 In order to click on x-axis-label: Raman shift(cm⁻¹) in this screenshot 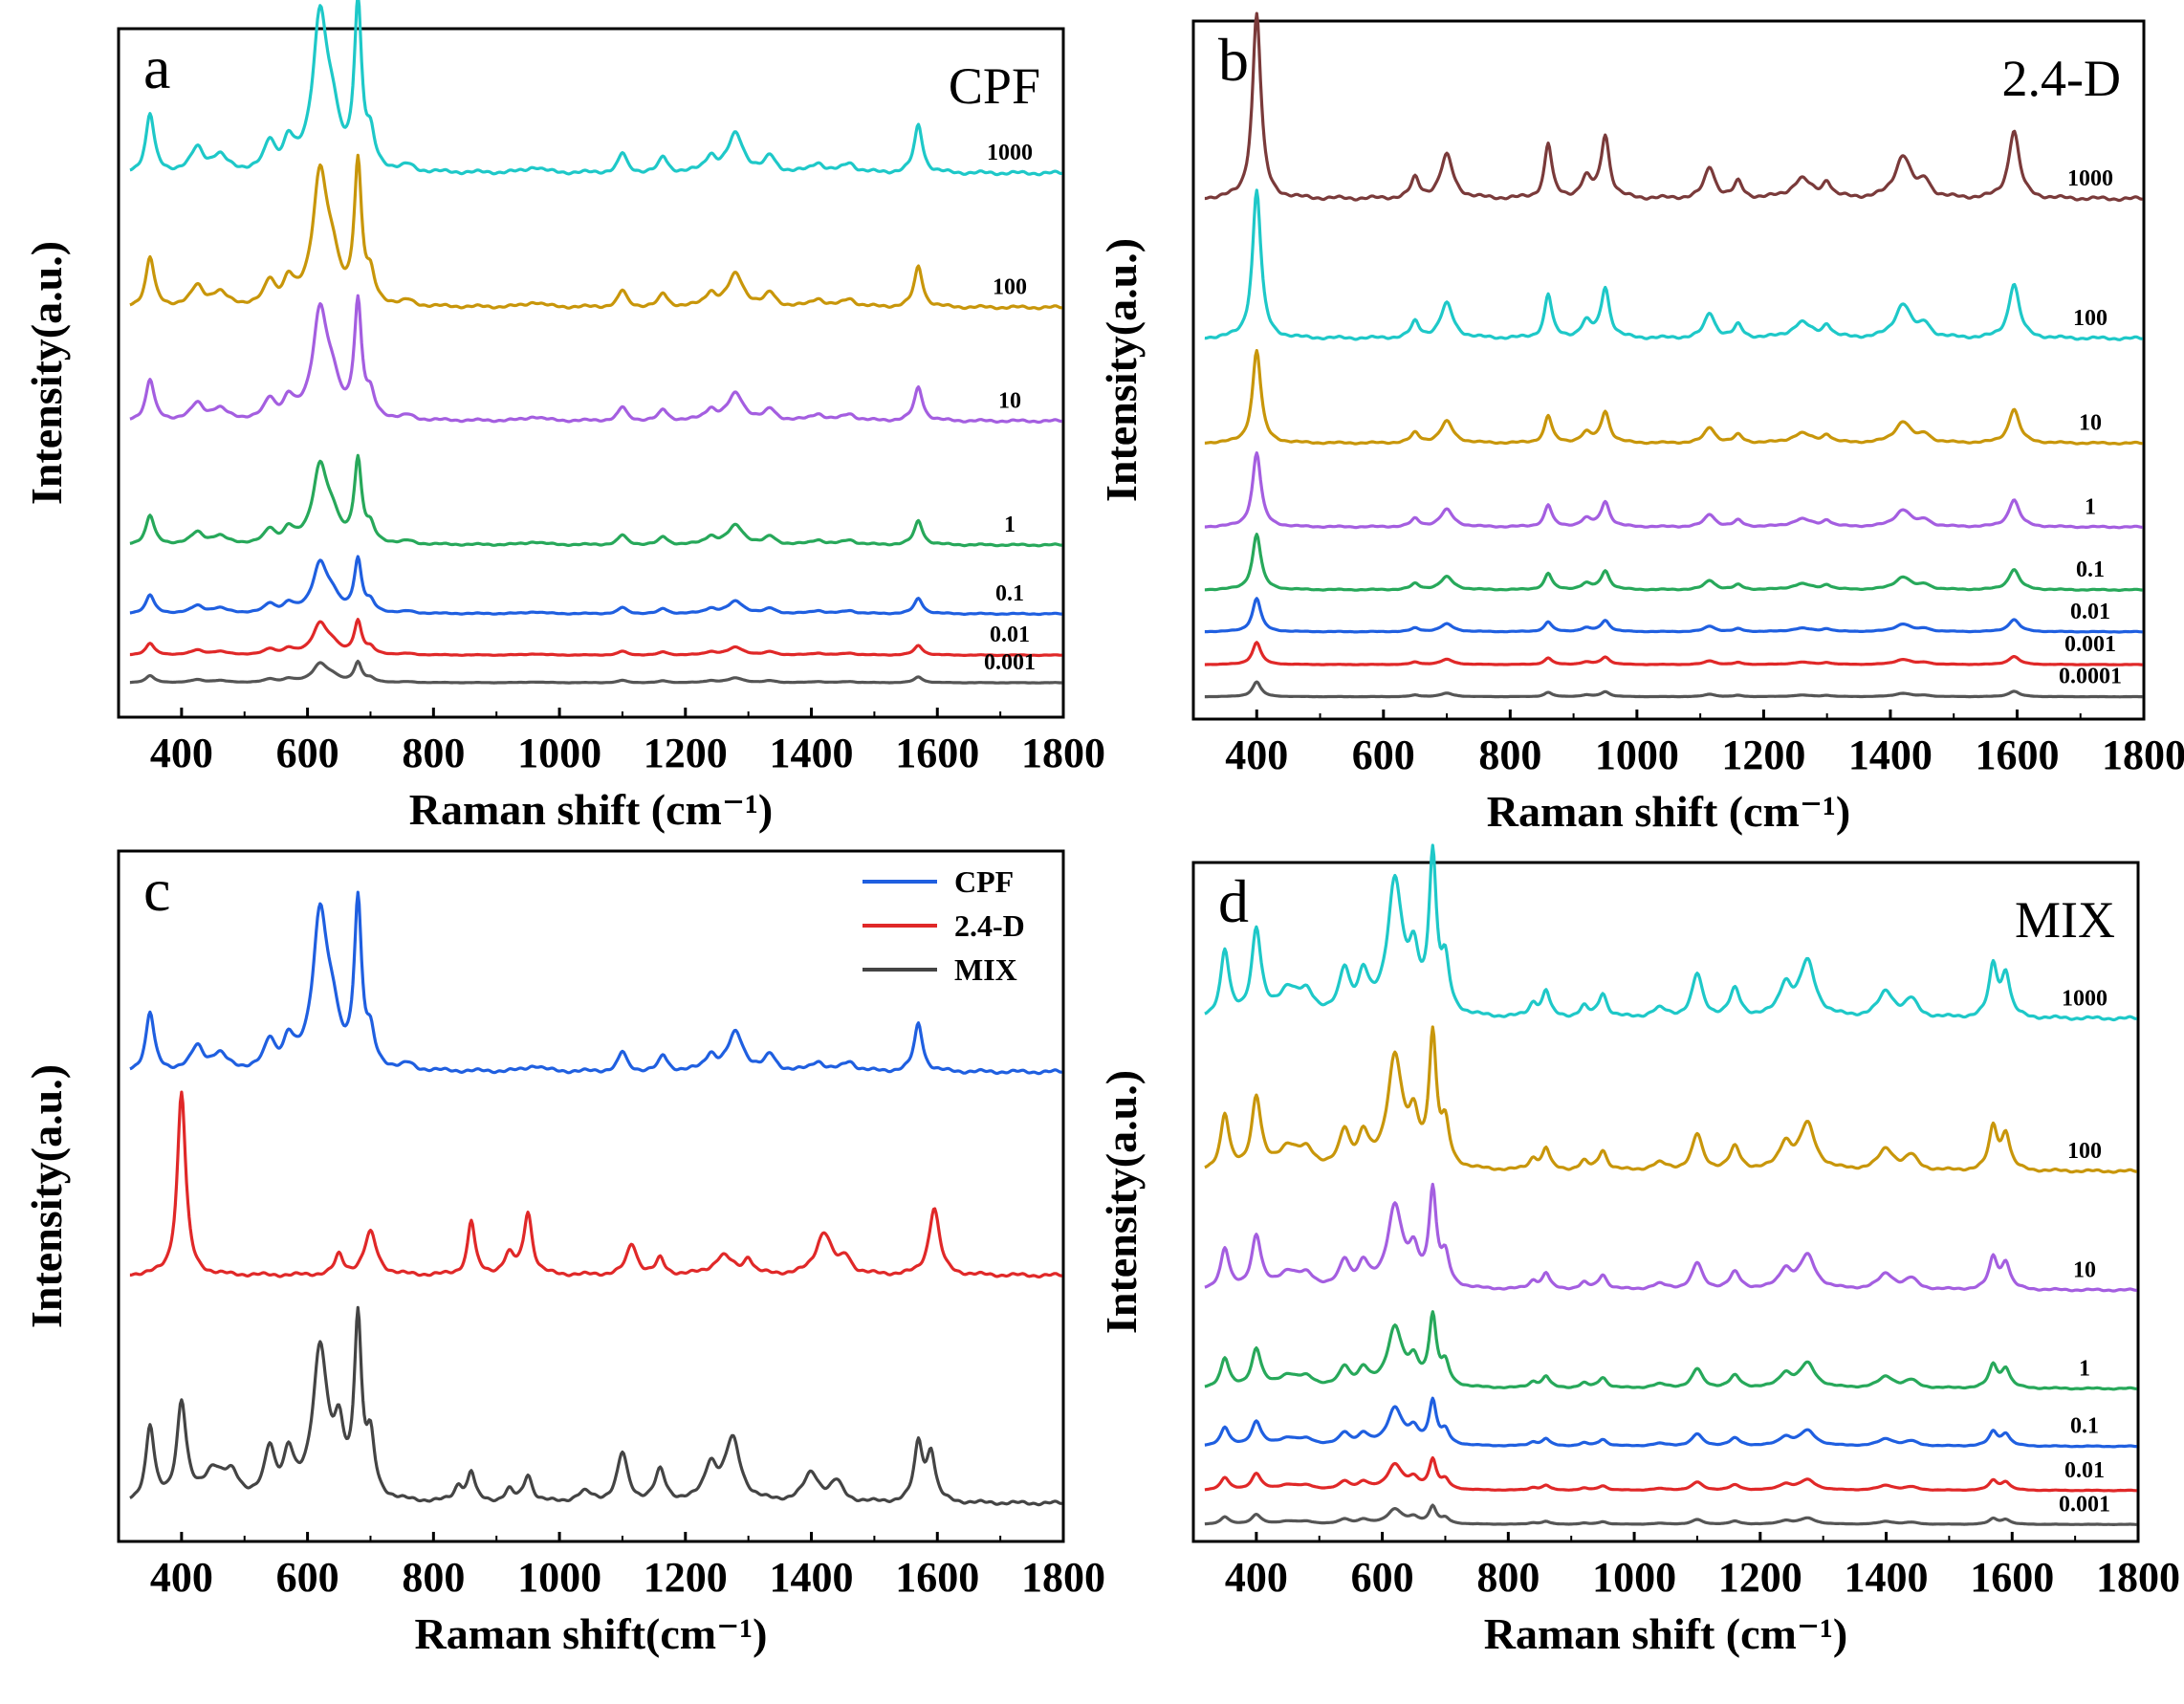, I will do `click(591, 1633)`.